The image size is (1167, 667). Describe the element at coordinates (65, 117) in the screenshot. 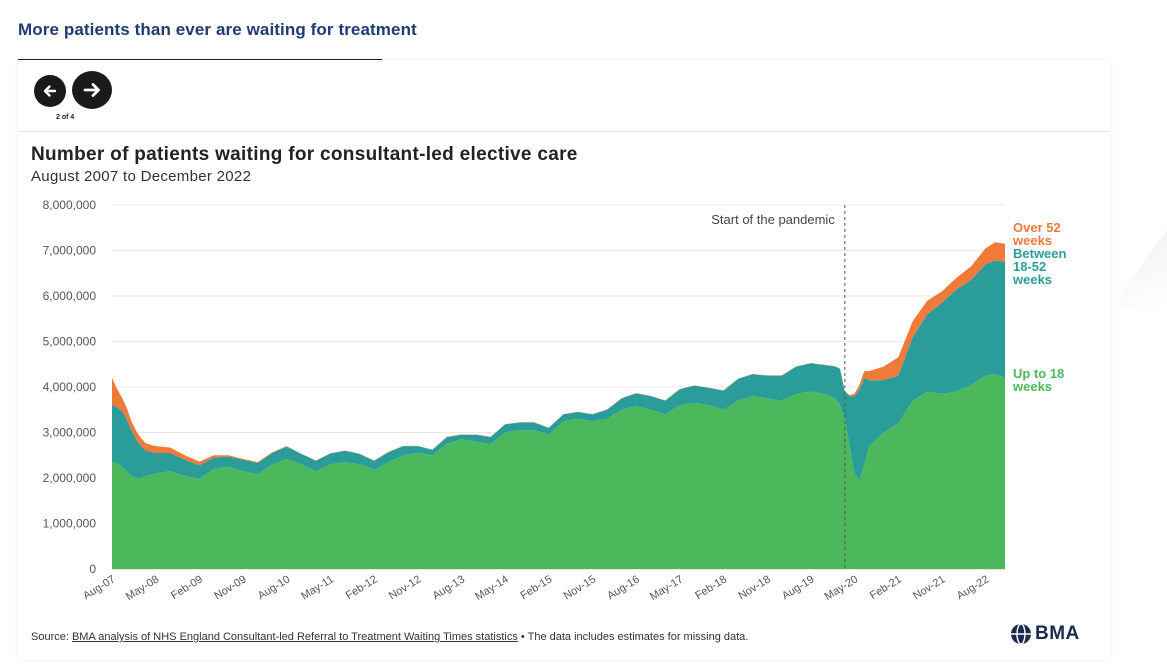

I see `slide-pager: 2 of 4` at that location.